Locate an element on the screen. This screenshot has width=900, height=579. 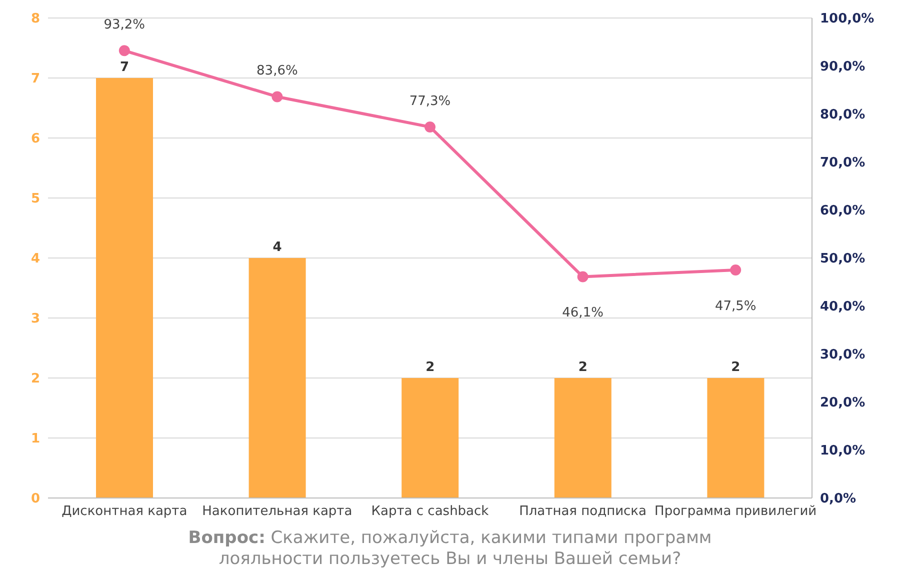
data-label: 77,3% is located at coordinates (430, 101).